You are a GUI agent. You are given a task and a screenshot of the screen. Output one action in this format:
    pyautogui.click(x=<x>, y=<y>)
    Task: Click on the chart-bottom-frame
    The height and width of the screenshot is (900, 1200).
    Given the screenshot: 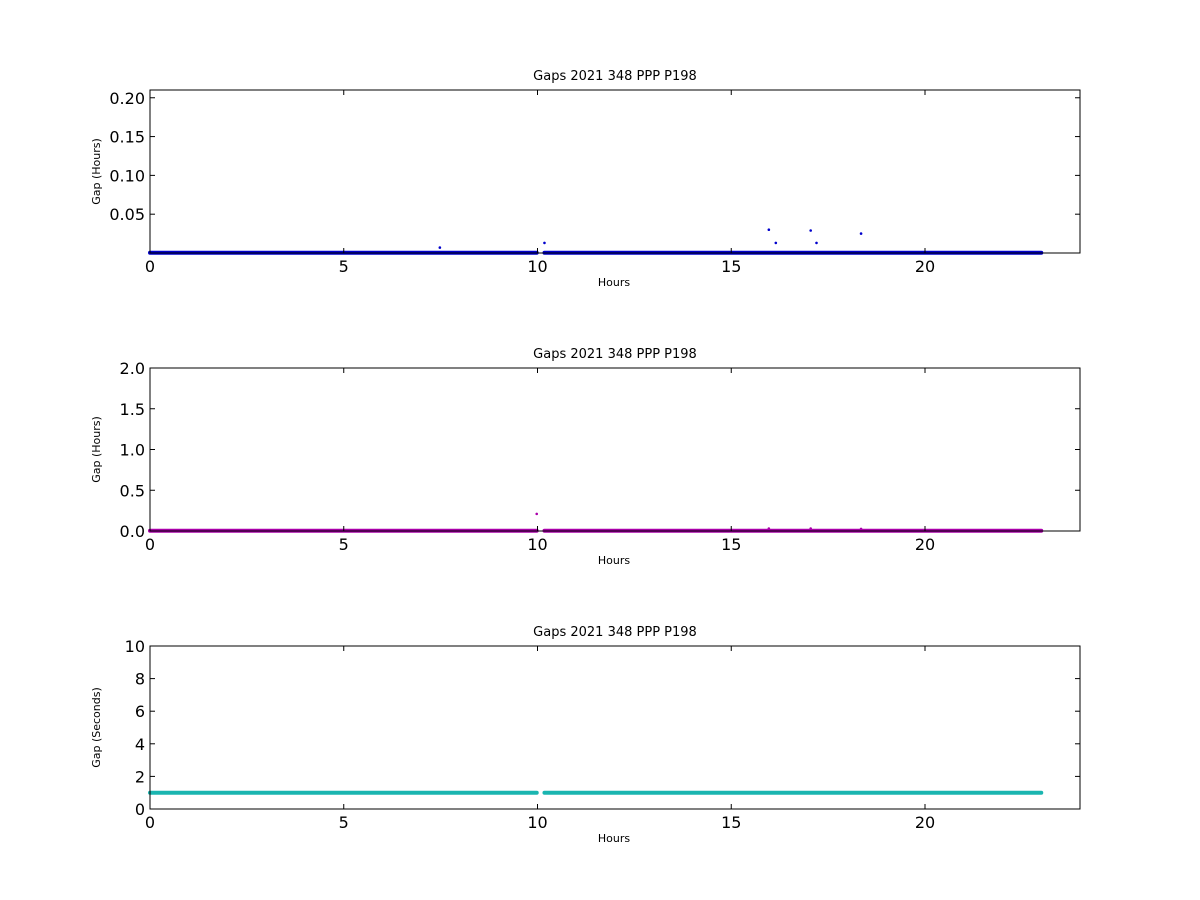 What is the action you would take?
    pyautogui.click(x=615, y=727)
    